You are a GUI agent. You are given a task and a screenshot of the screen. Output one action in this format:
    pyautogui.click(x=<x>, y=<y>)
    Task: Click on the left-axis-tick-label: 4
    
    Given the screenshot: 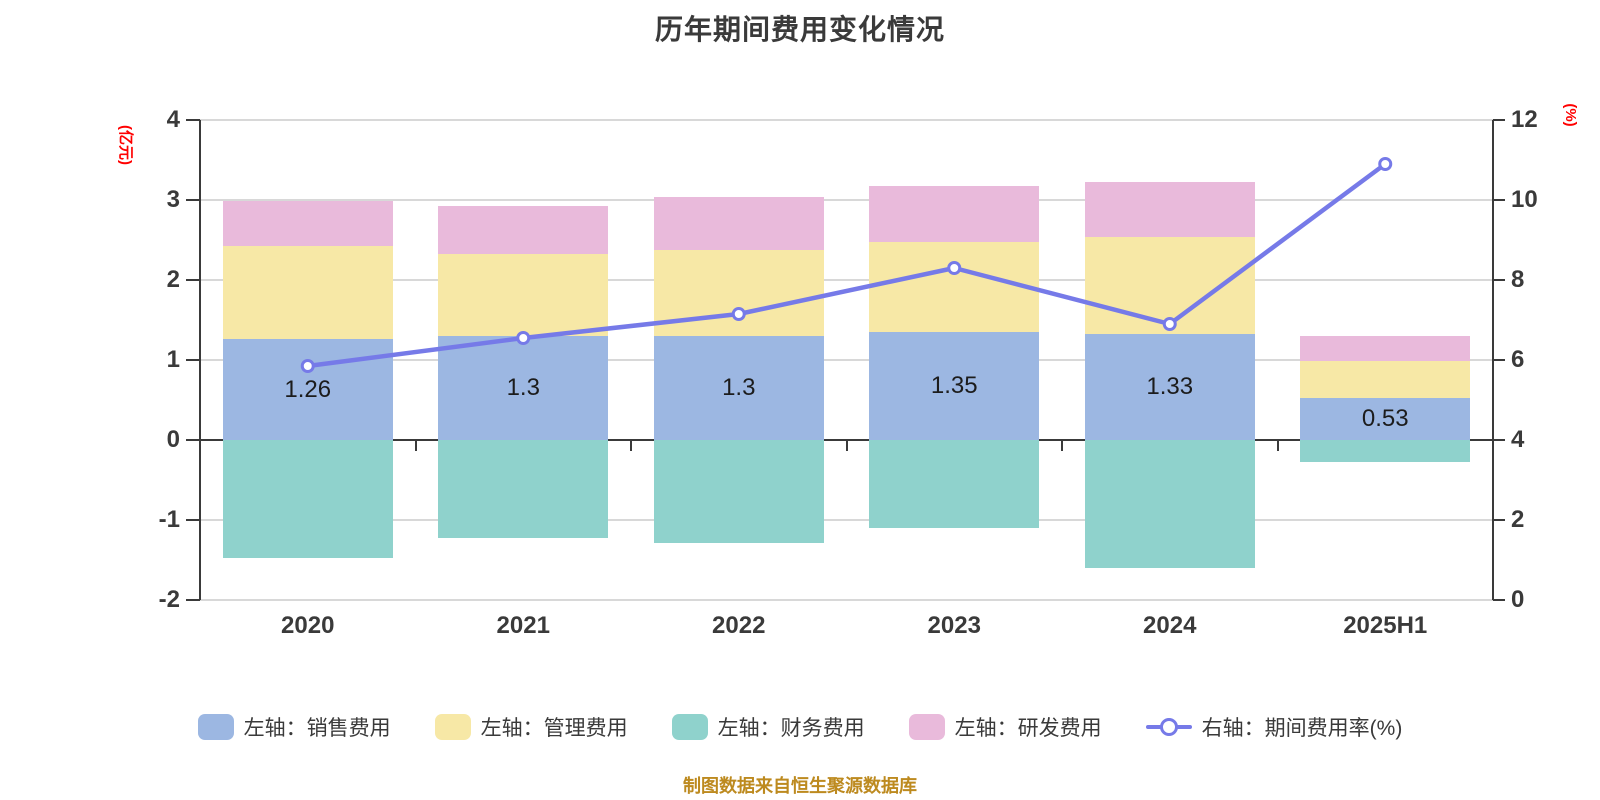 What is the action you would take?
    pyautogui.click(x=173, y=119)
    